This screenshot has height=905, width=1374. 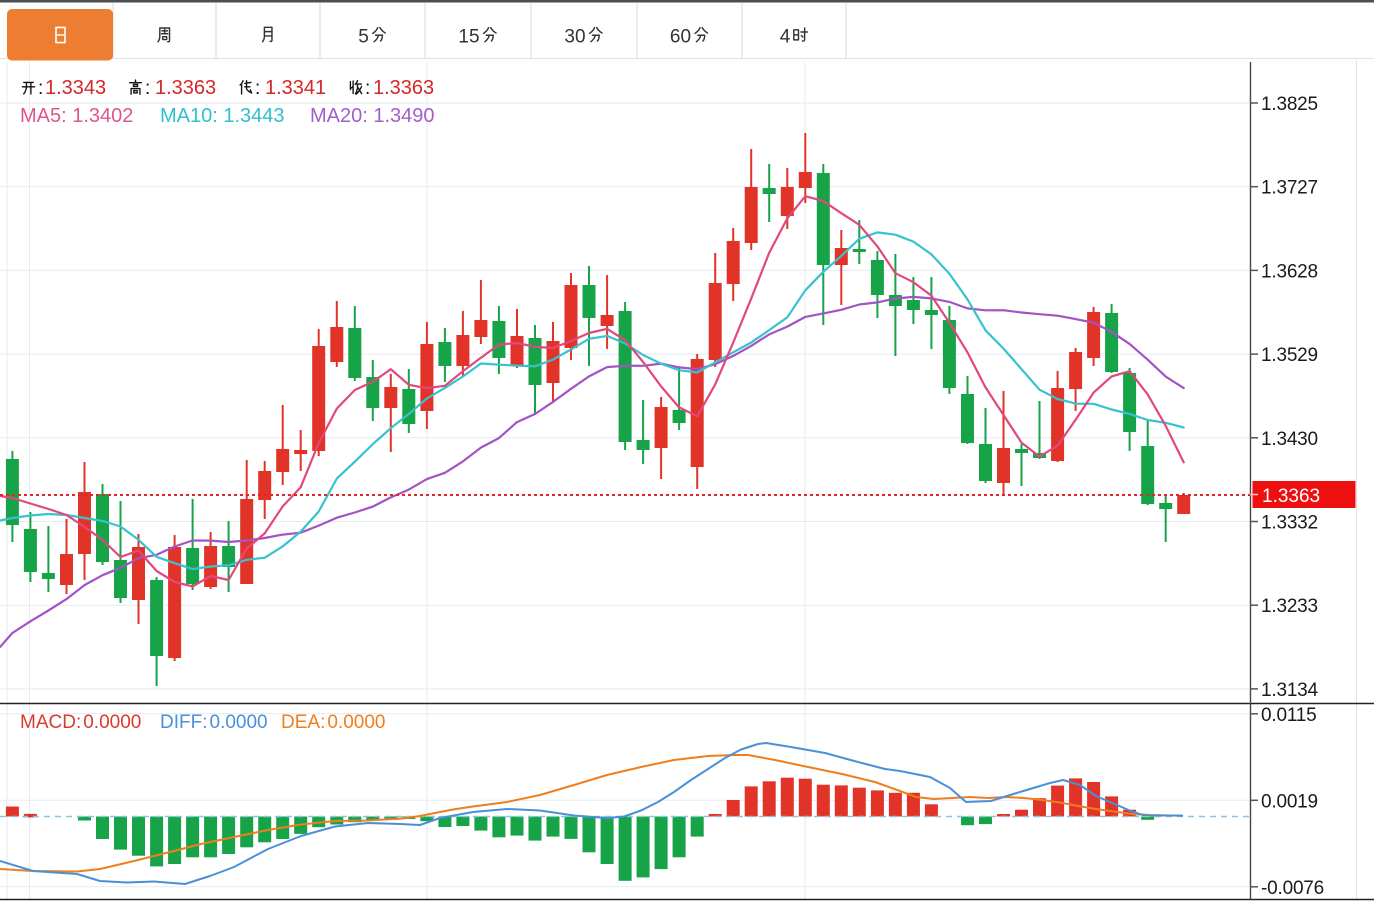 I want to click on svg-text: -0.0076, so click(x=1292, y=888).